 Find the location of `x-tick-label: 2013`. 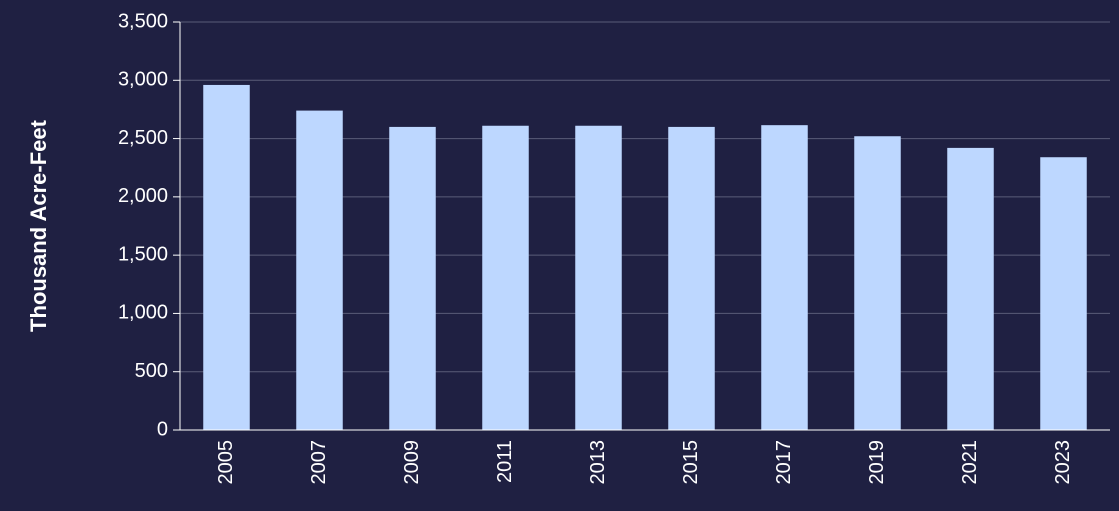

x-tick-label: 2013 is located at coordinates (598, 462).